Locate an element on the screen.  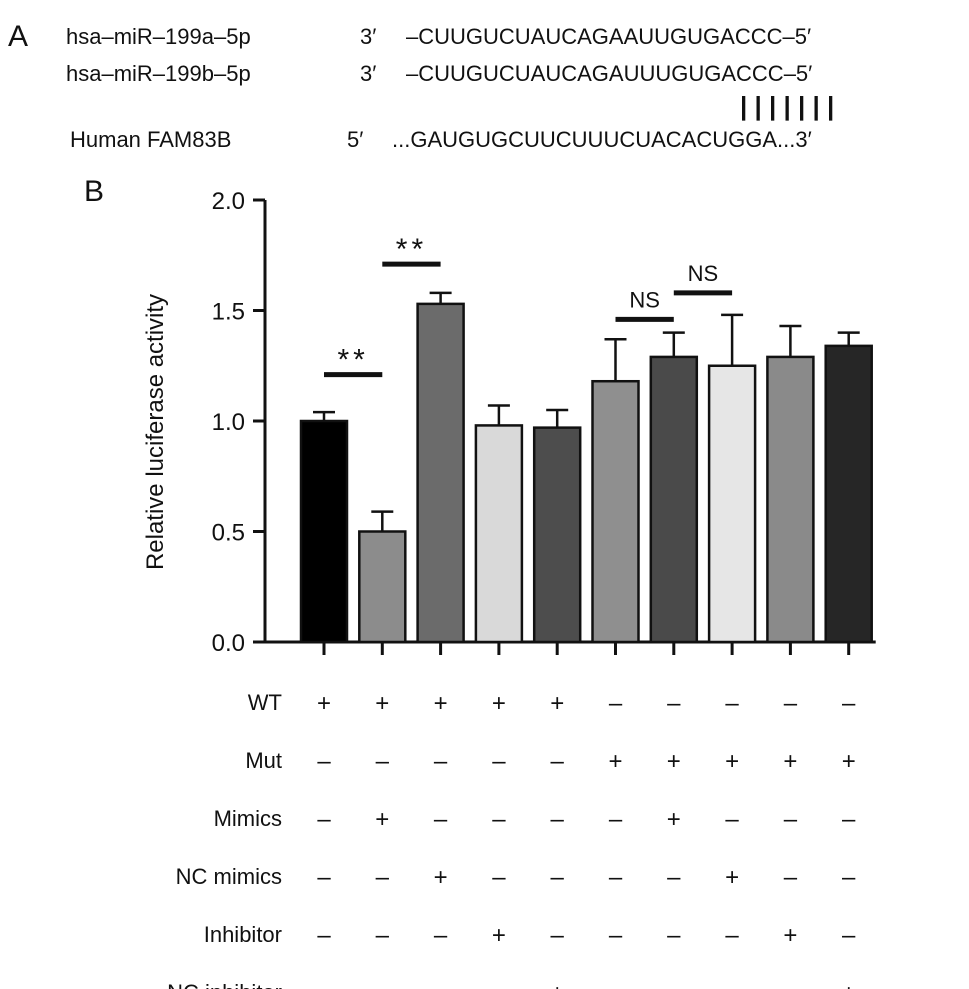
condition-label: Mut is located at coordinates (263, 760).